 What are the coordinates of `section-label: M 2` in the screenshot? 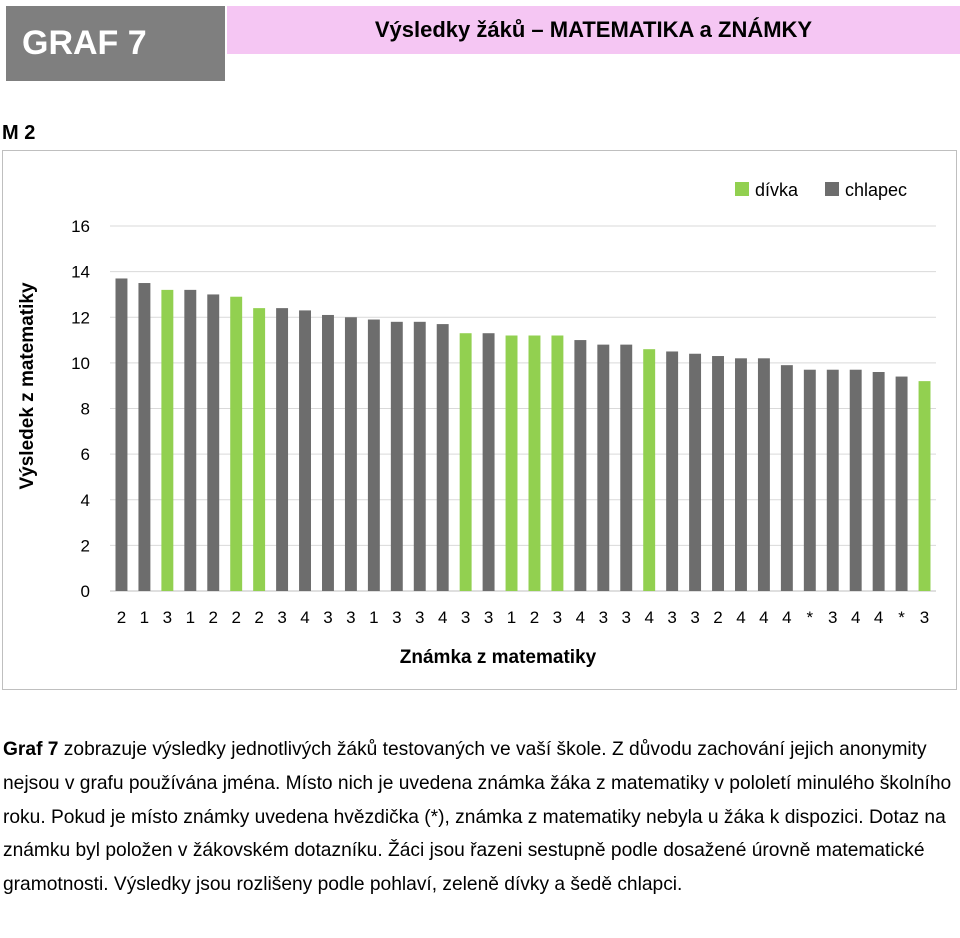 It's located at (19, 133).